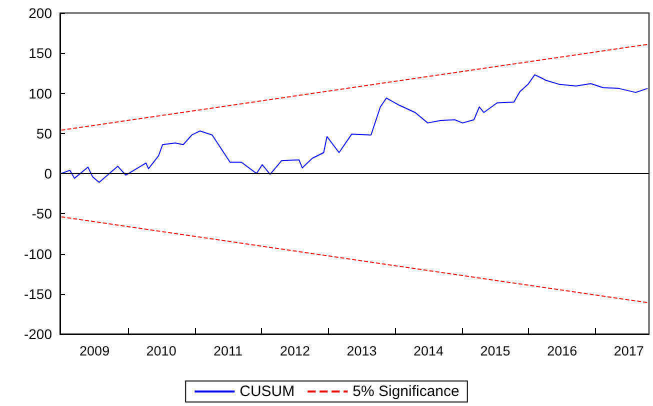 This screenshot has width=653, height=406. Describe the element at coordinates (161, 351) in the screenshot. I see `x-tick-label: 2010` at that location.